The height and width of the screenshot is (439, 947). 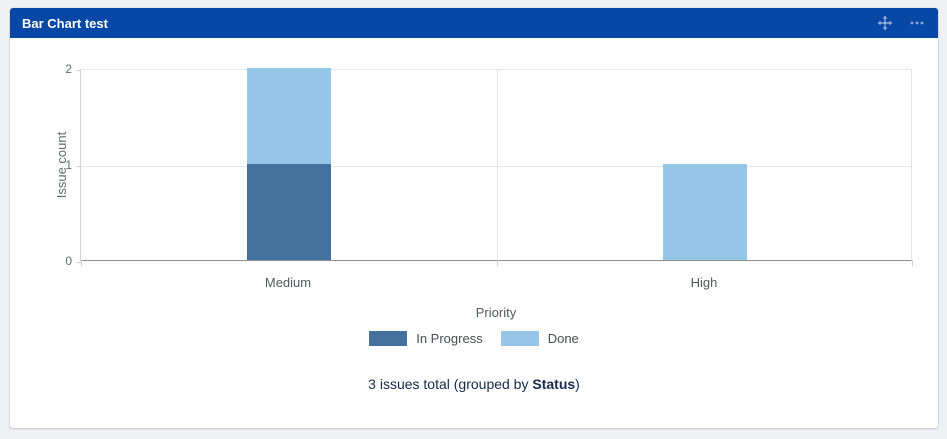 I want to click on legend-label: Done, so click(x=563, y=338).